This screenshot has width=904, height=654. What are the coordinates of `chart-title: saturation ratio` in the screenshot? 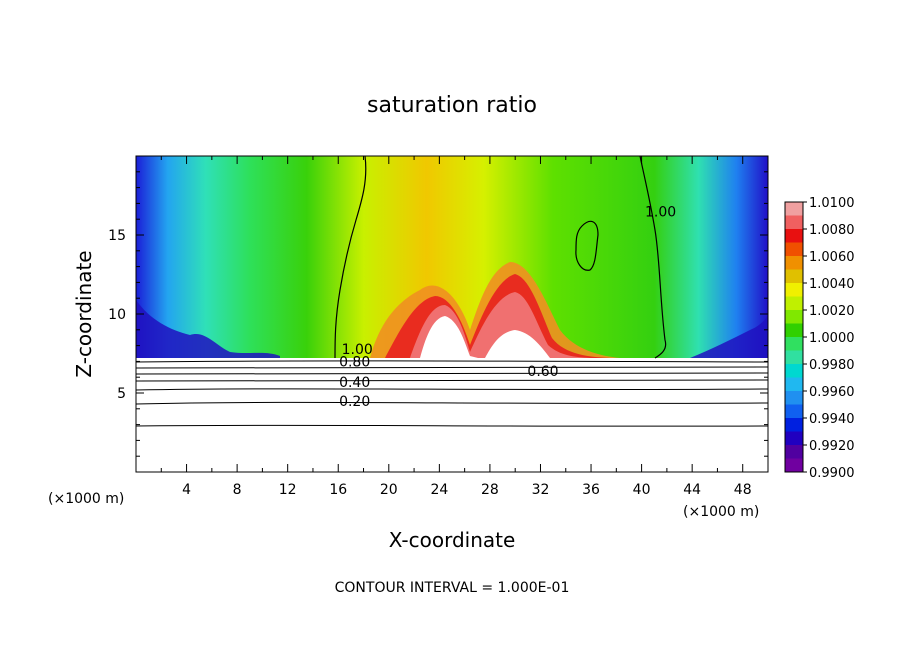 It's located at (452, 105).